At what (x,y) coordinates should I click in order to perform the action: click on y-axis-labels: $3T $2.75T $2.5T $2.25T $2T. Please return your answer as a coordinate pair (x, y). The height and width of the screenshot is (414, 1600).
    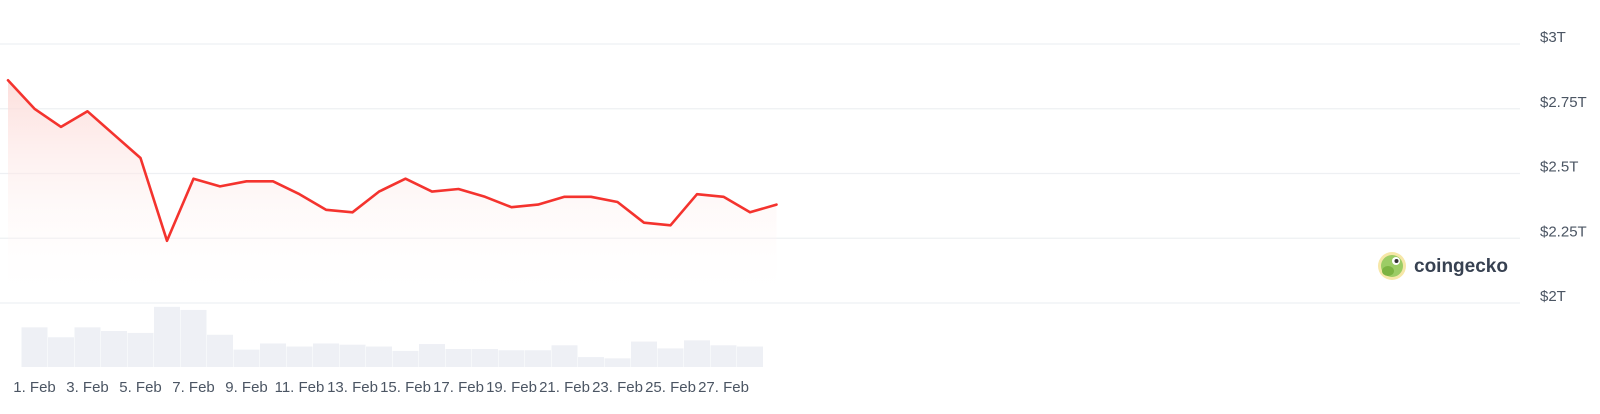
    Looking at the image, I should click on (1563, 167).